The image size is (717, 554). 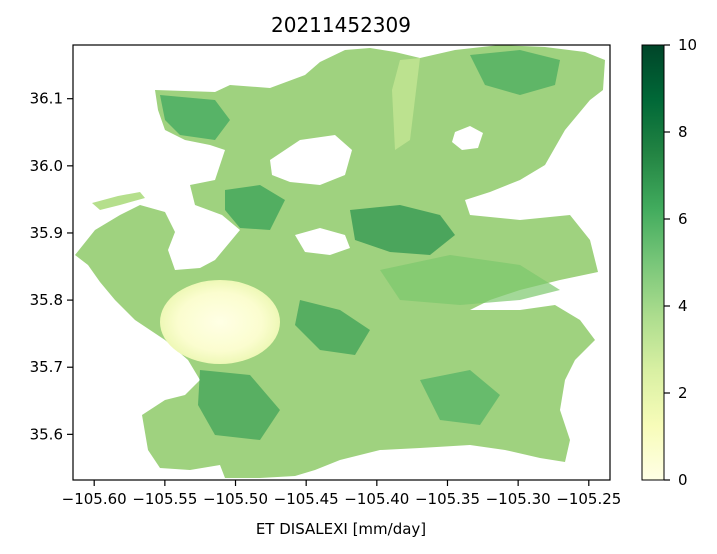 What do you see at coordinates (46, 434) in the screenshot?
I see `y-tick-label: 35.6` at bounding box center [46, 434].